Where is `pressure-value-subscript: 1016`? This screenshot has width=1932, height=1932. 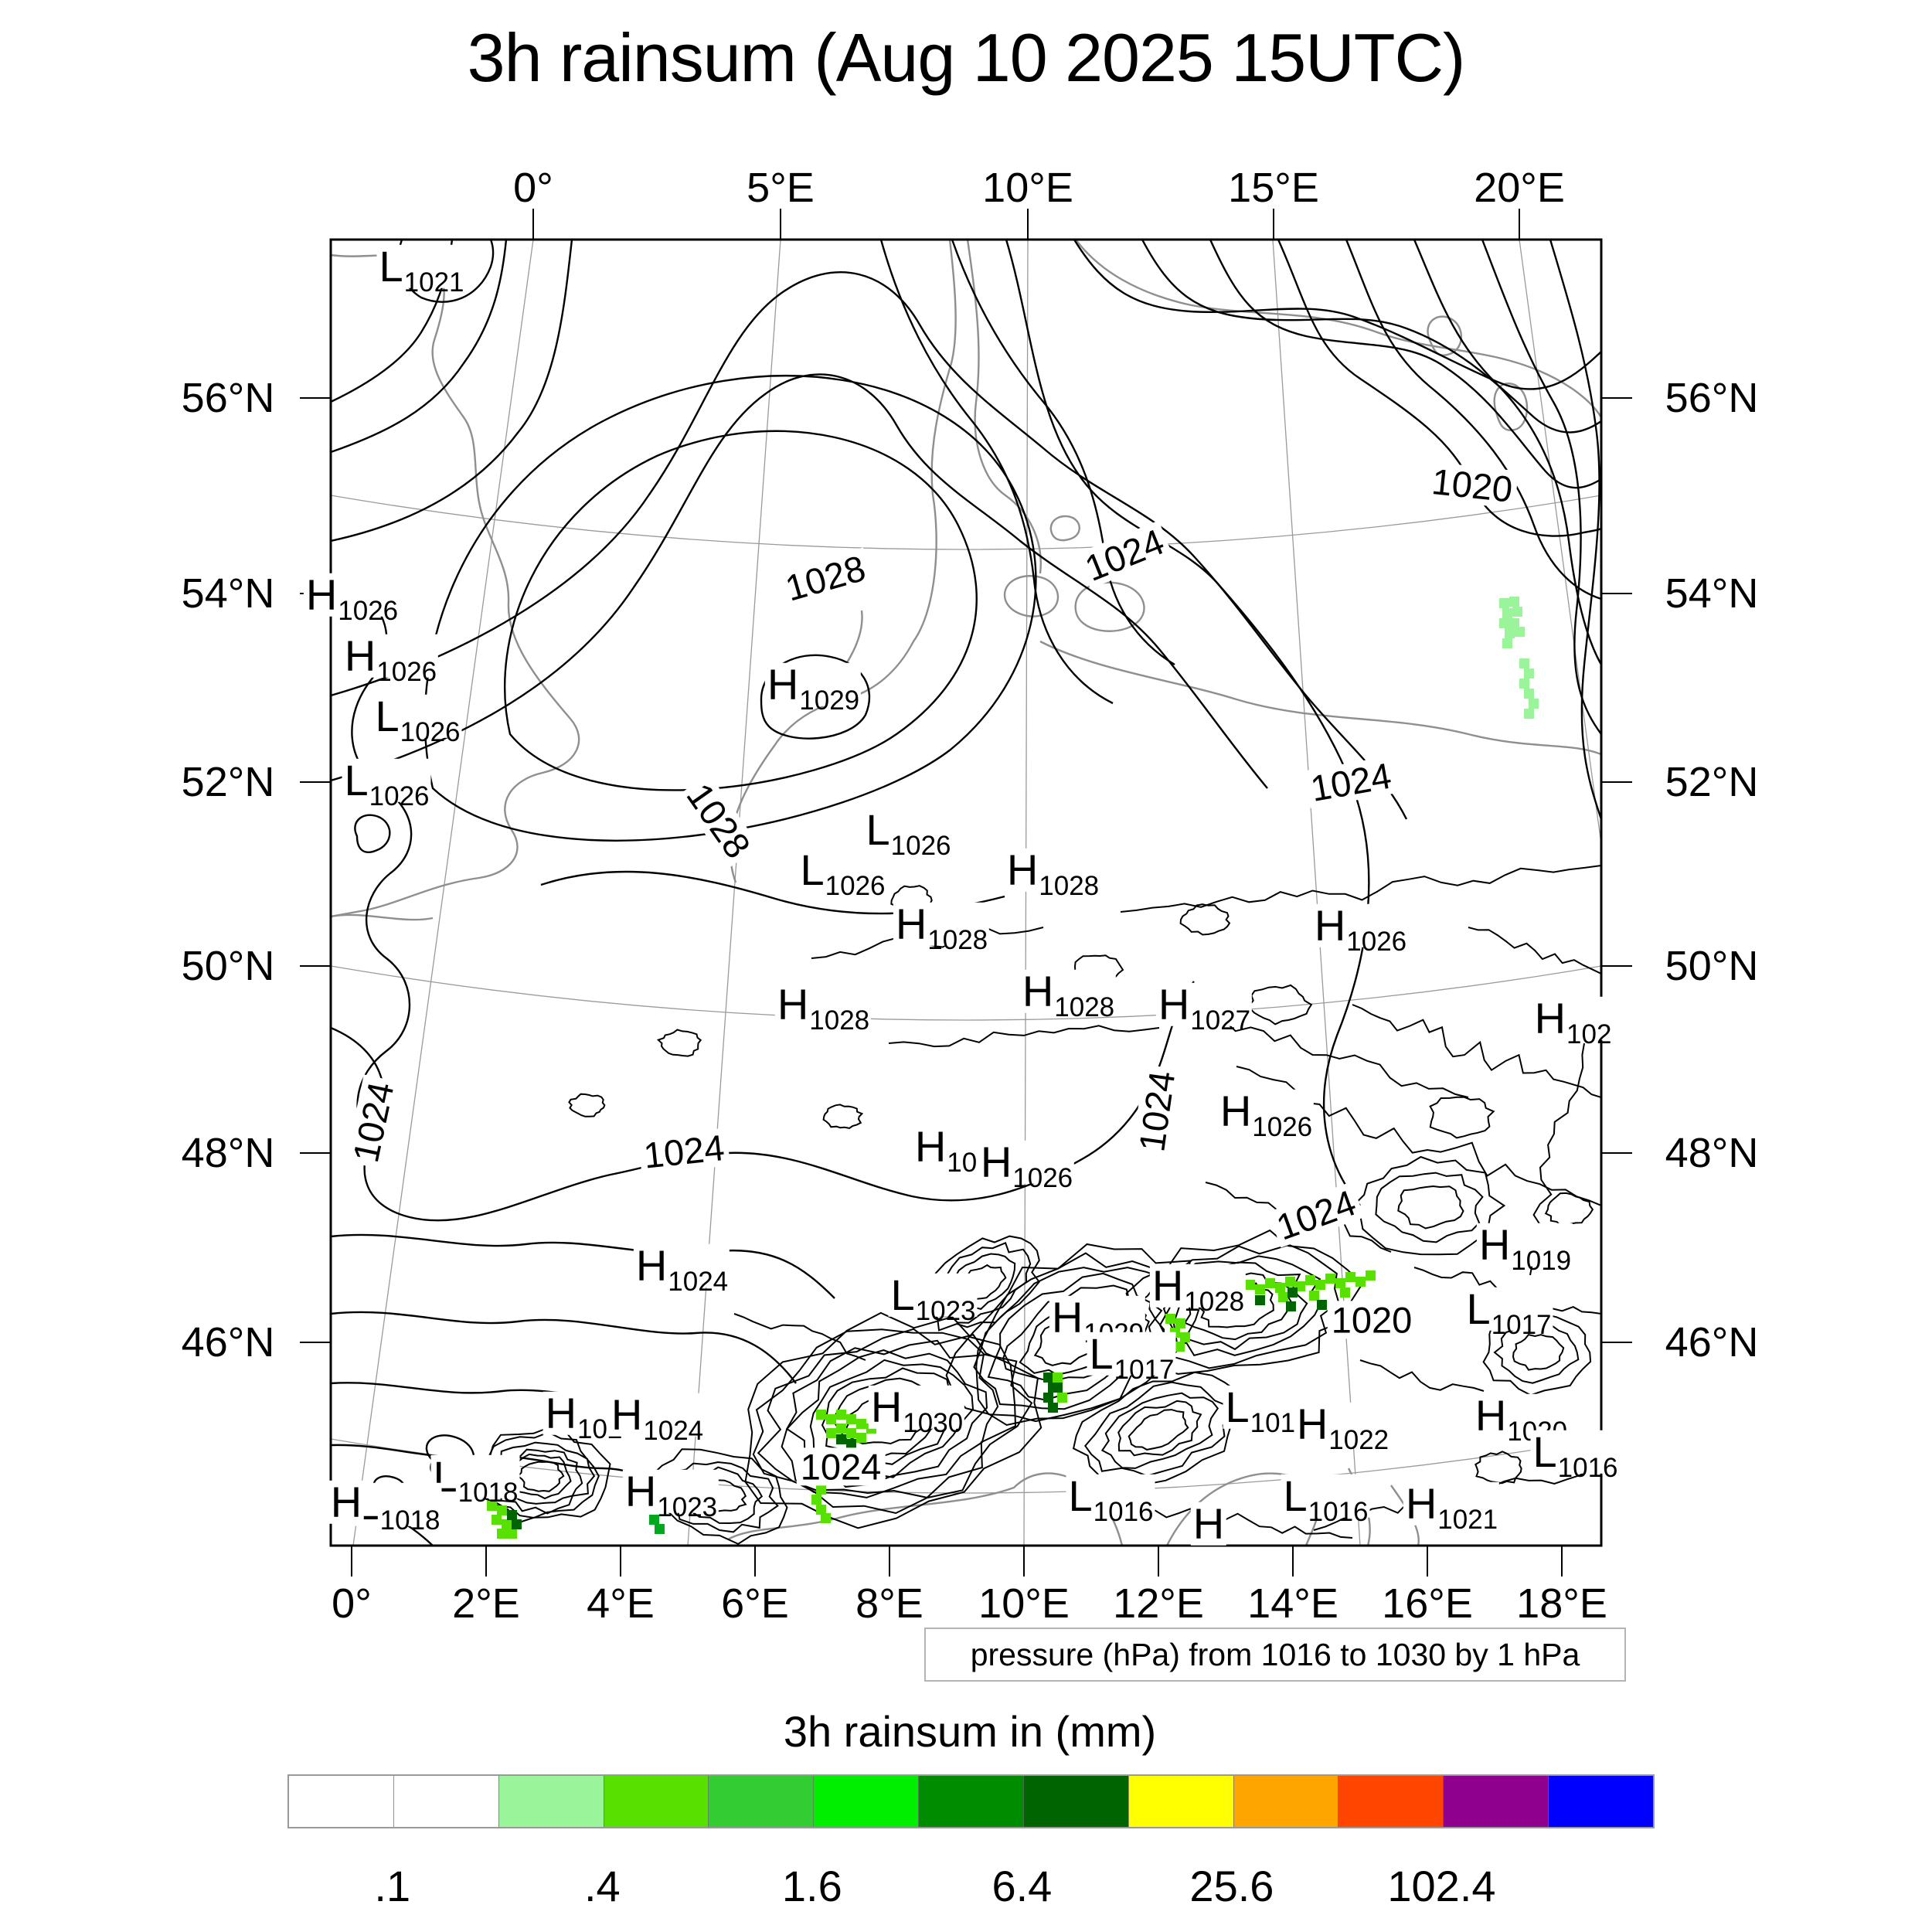 pressure-value-subscript: 1016 is located at coordinates (1339, 1511).